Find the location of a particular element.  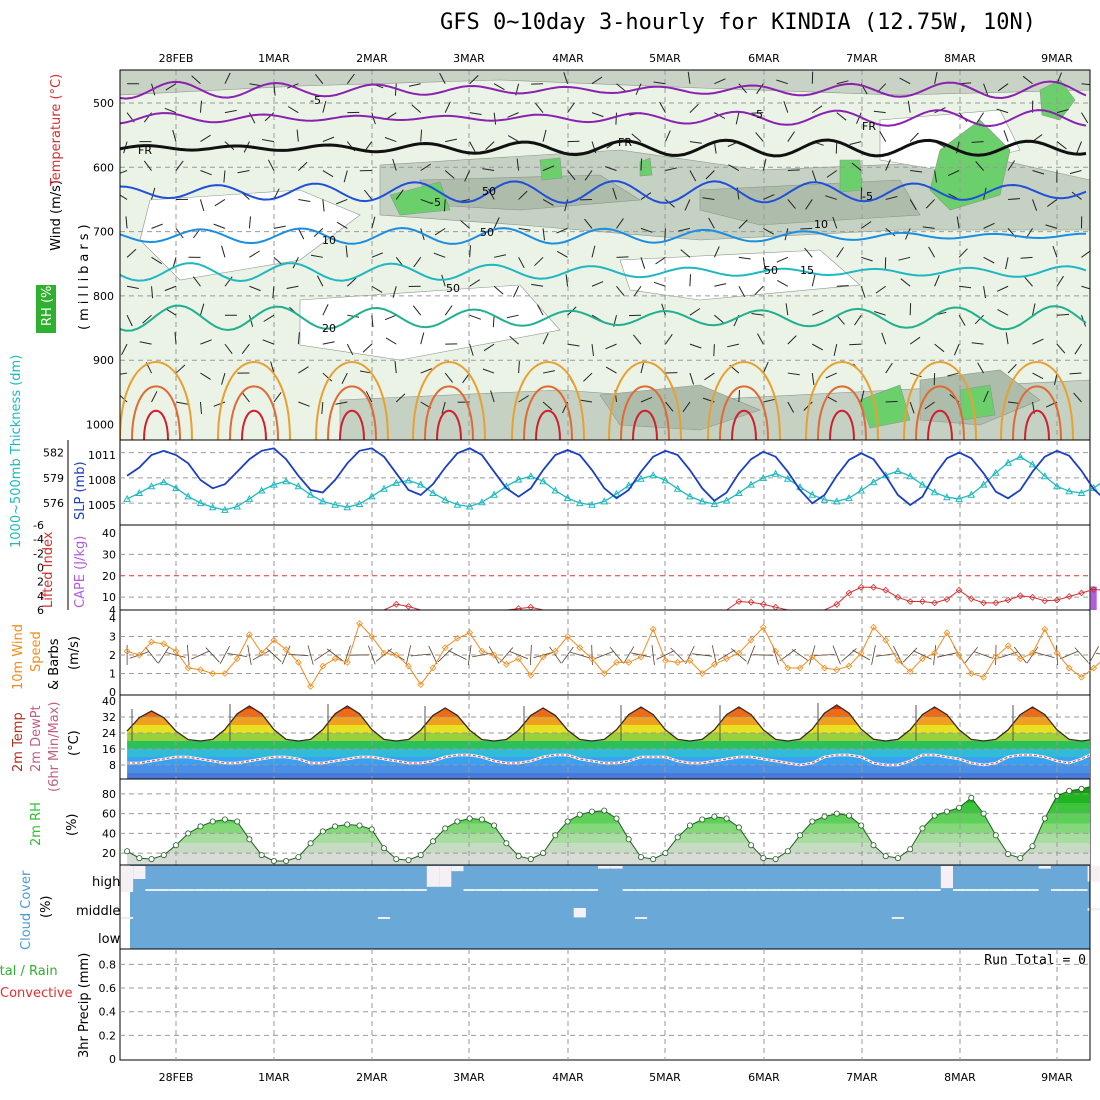

contour-label: -5 is located at coordinates (435, 202).